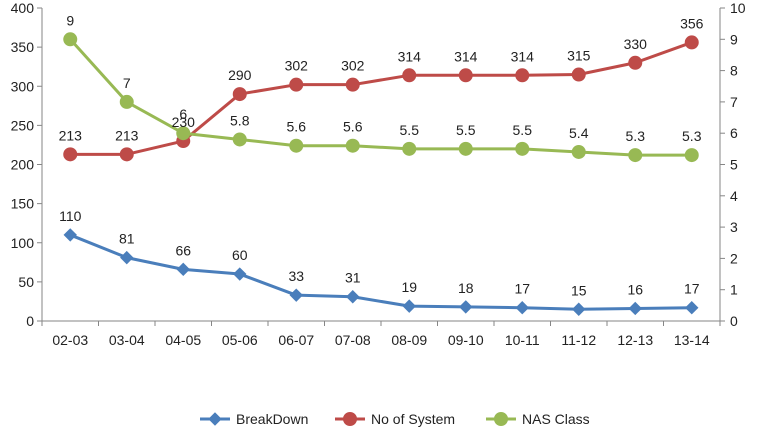 This screenshot has width=760, height=437. Describe the element at coordinates (23, 243) in the screenshot. I see `y-left-tick-label: 100` at that location.